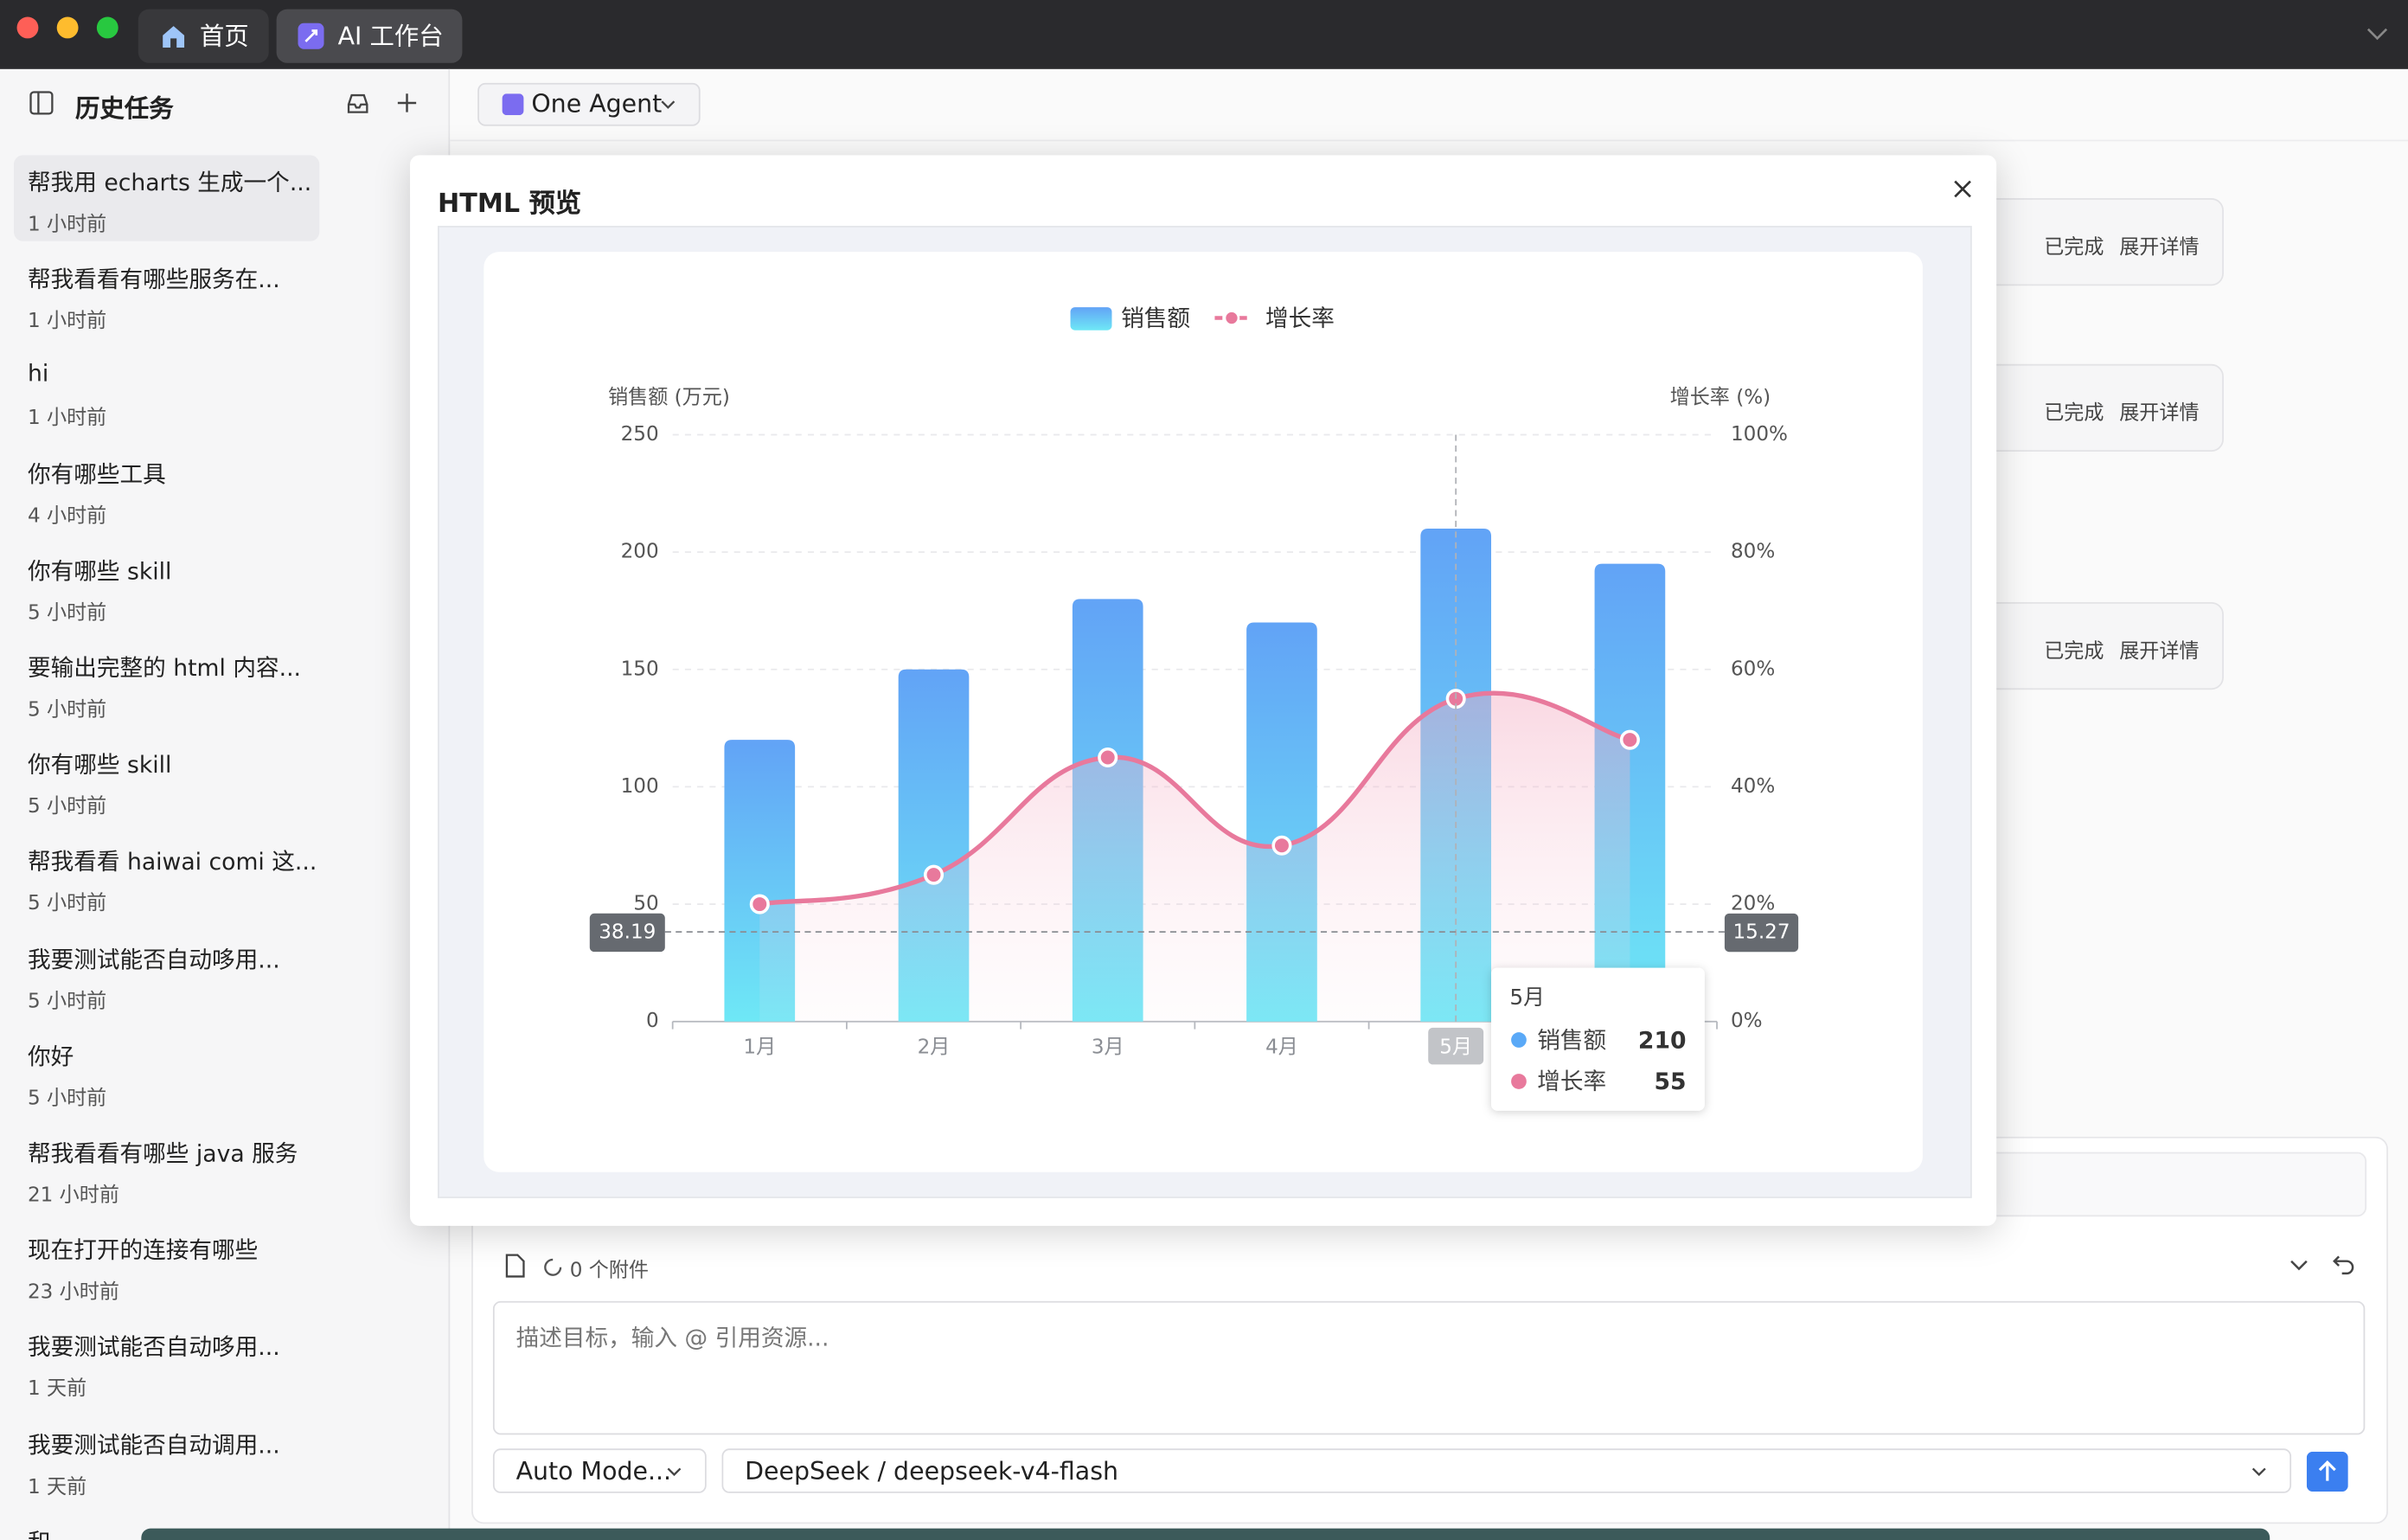 This screenshot has height=1540, width=2408. What do you see at coordinates (1962, 189) in the screenshot?
I see `close-modal` at bounding box center [1962, 189].